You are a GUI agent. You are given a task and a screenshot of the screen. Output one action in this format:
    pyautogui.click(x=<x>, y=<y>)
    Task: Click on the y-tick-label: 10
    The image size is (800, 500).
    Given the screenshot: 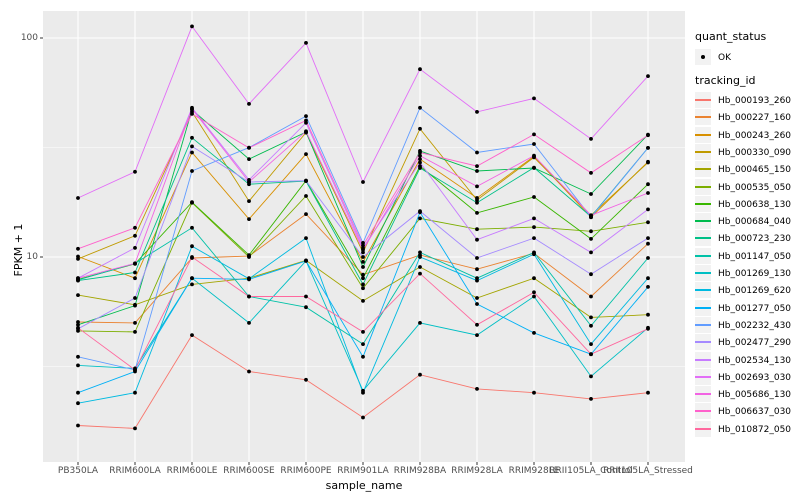 What is the action you would take?
    pyautogui.click(x=32, y=257)
    